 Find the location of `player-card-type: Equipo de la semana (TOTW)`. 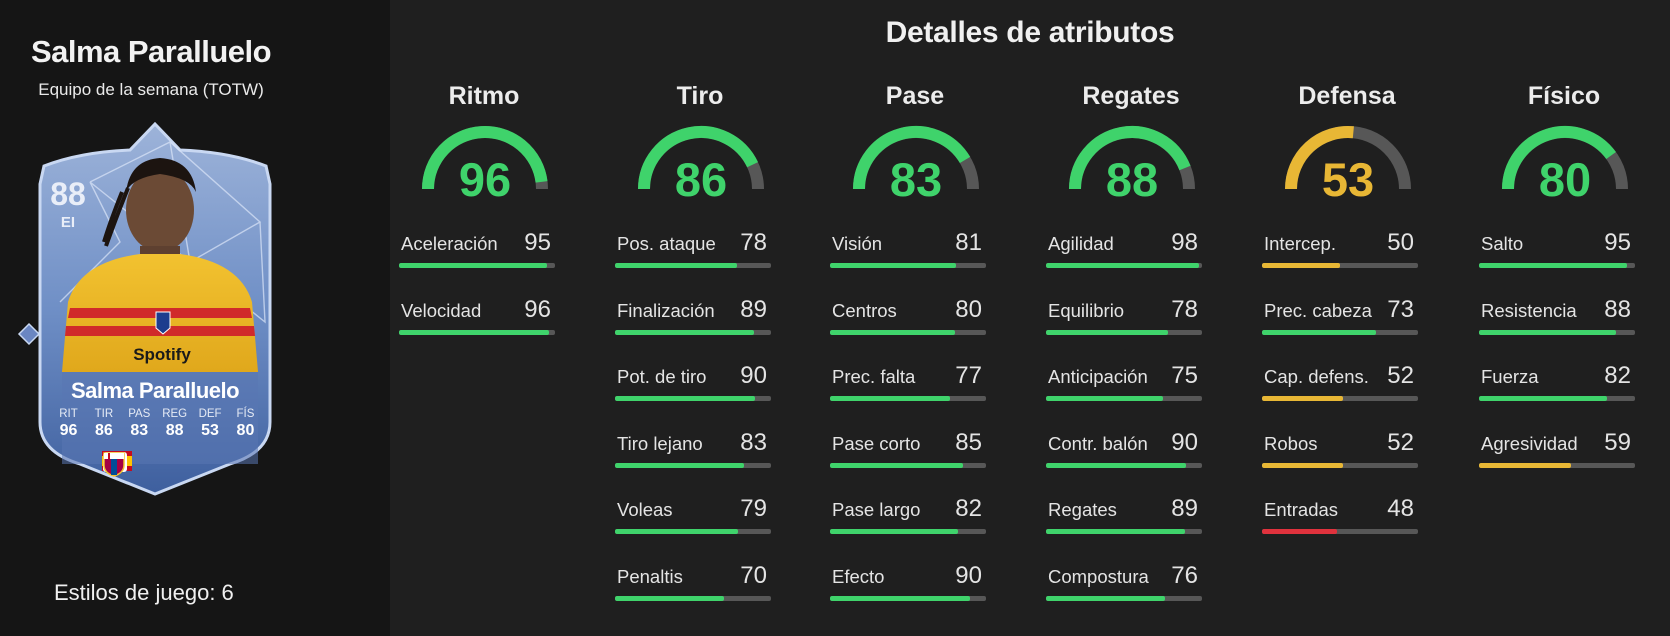

player-card-type: Equipo de la semana (TOTW) is located at coordinates (151, 89).